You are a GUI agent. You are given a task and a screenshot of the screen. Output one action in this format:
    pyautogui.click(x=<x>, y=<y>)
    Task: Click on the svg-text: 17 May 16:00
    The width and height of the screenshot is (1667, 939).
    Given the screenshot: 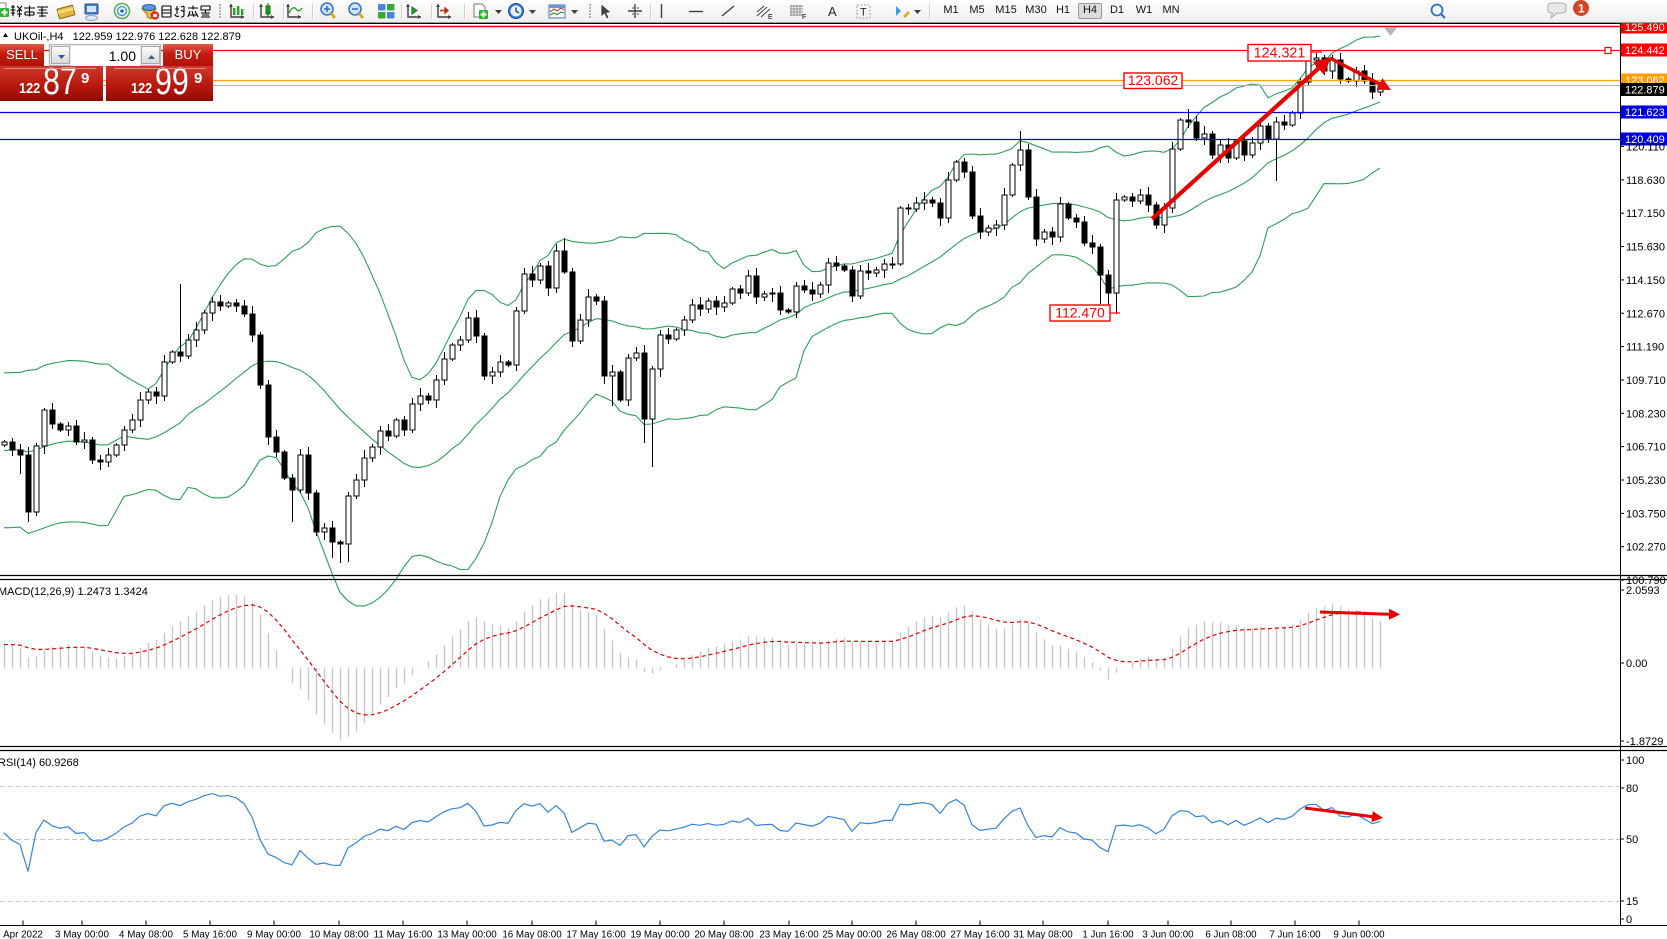 What is the action you would take?
    pyautogui.click(x=596, y=934)
    